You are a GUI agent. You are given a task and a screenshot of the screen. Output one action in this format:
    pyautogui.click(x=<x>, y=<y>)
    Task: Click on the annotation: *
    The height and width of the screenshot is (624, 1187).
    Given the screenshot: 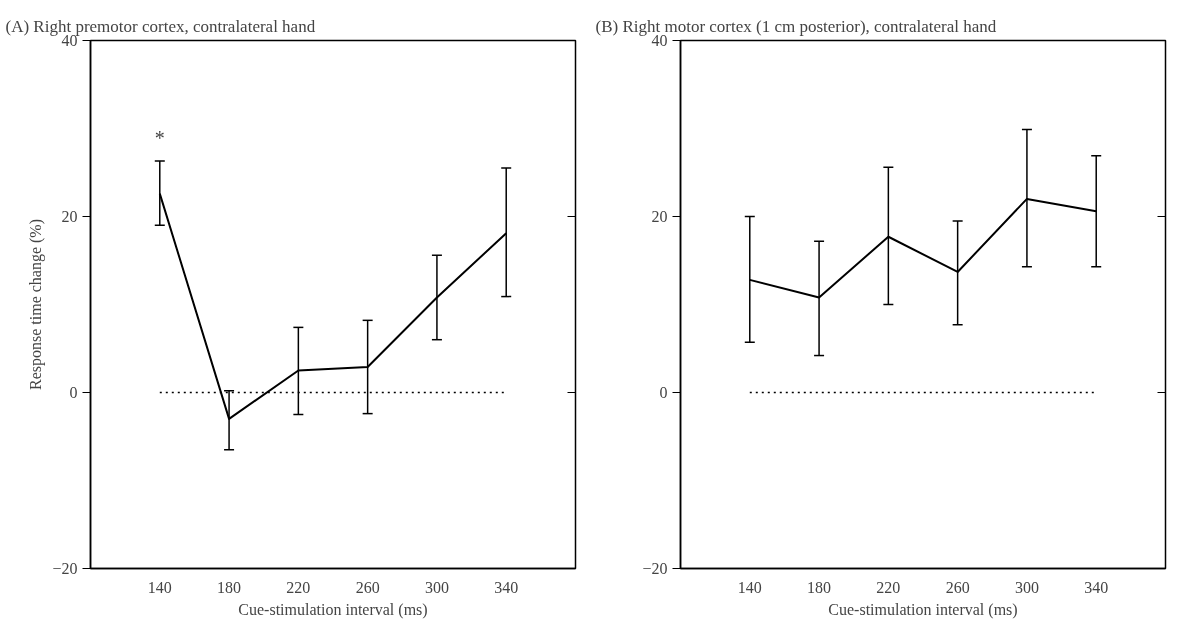 What is the action you would take?
    pyautogui.click(x=159, y=138)
    